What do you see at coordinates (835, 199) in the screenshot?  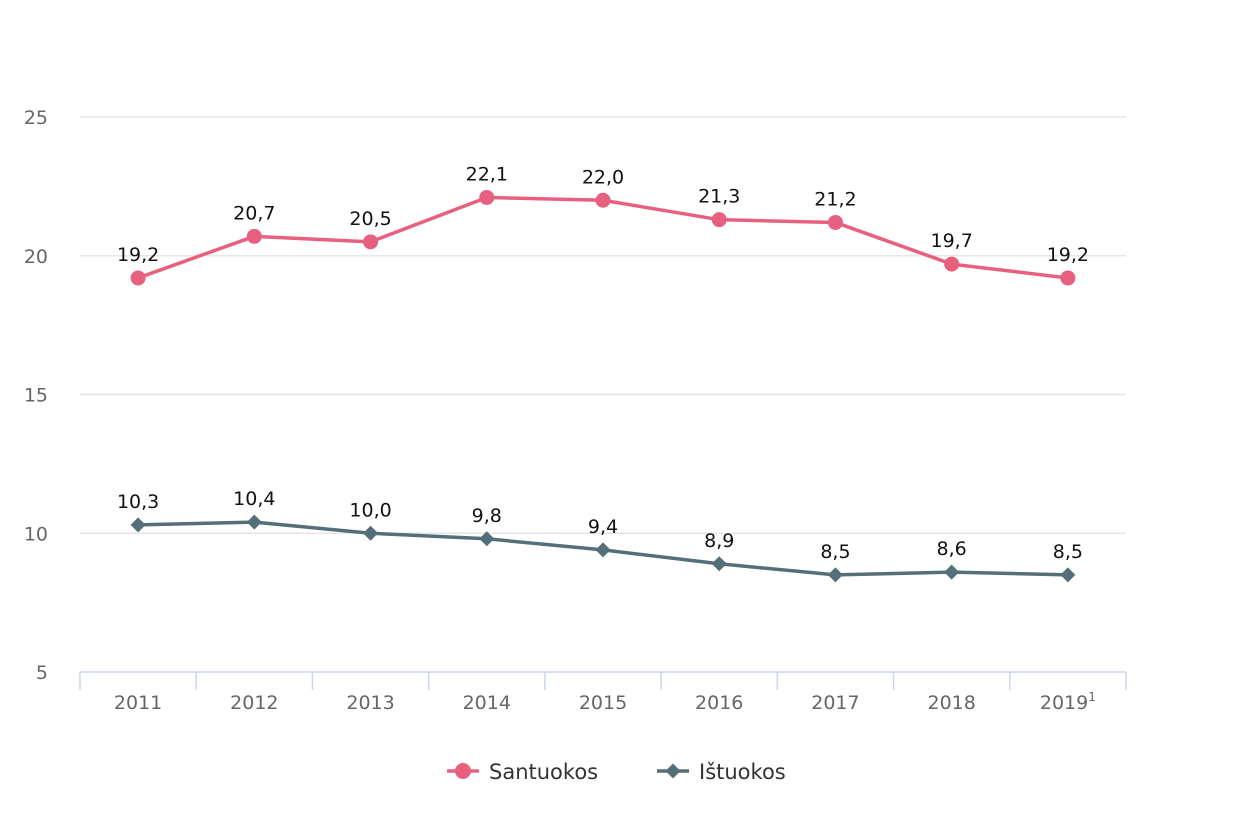 I see `data-label: 21,2` at bounding box center [835, 199].